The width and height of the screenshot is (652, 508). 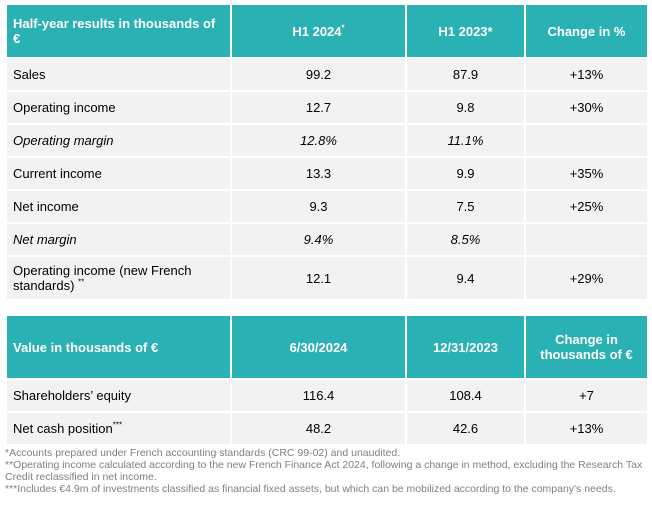 I want to click on row-label-text: Net cash position, so click(x=63, y=428).